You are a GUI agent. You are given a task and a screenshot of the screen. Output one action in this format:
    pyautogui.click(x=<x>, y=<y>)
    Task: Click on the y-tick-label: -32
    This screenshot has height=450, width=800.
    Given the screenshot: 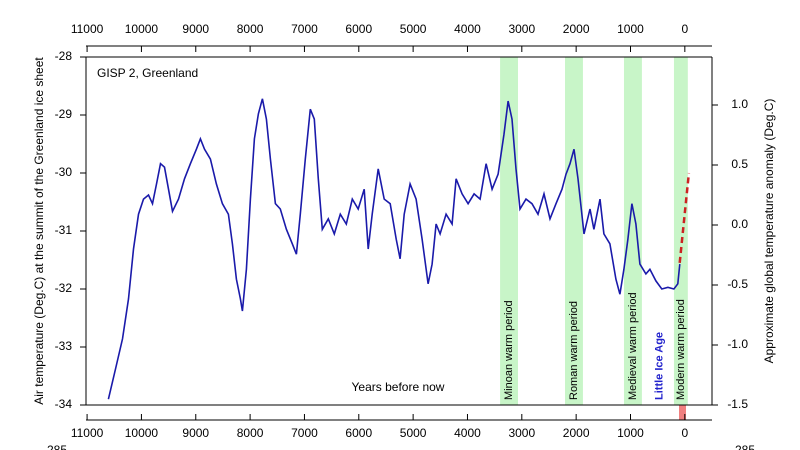 What is the action you would take?
    pyautogui.click(x=64, y=288)
    